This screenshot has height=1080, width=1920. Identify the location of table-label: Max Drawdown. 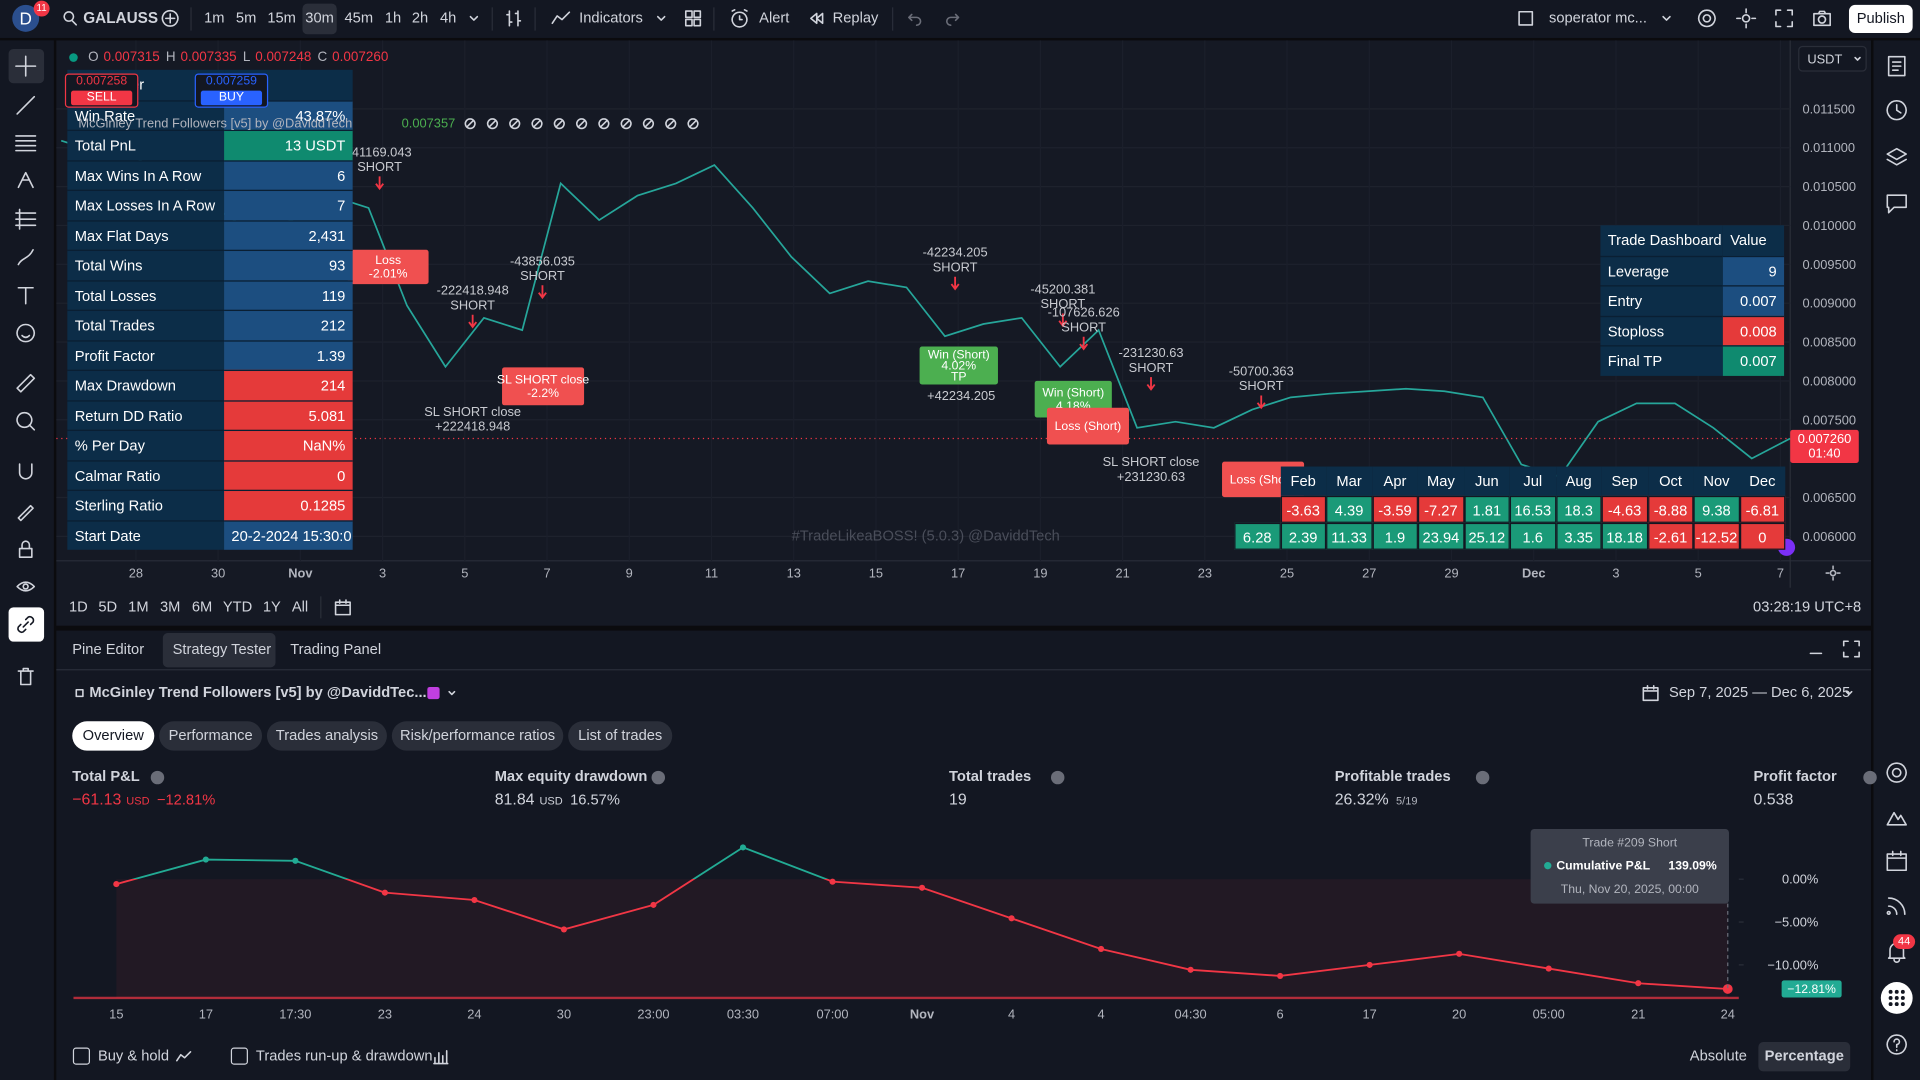
(146, 384).